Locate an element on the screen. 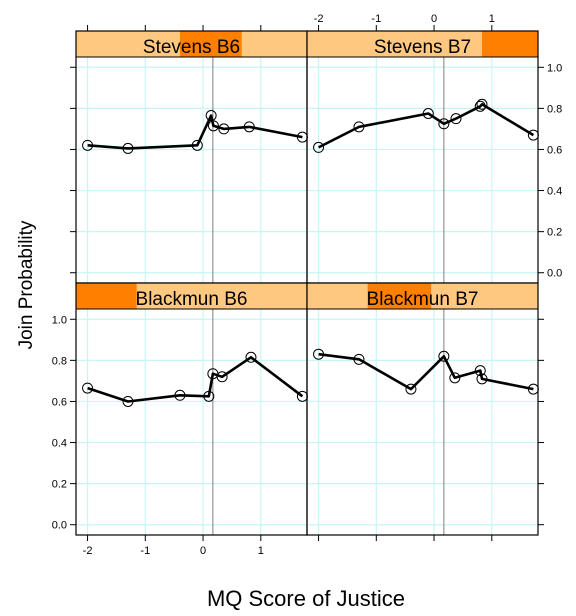  panel-title: Stevens B6 is located at coordinates (191, 47).